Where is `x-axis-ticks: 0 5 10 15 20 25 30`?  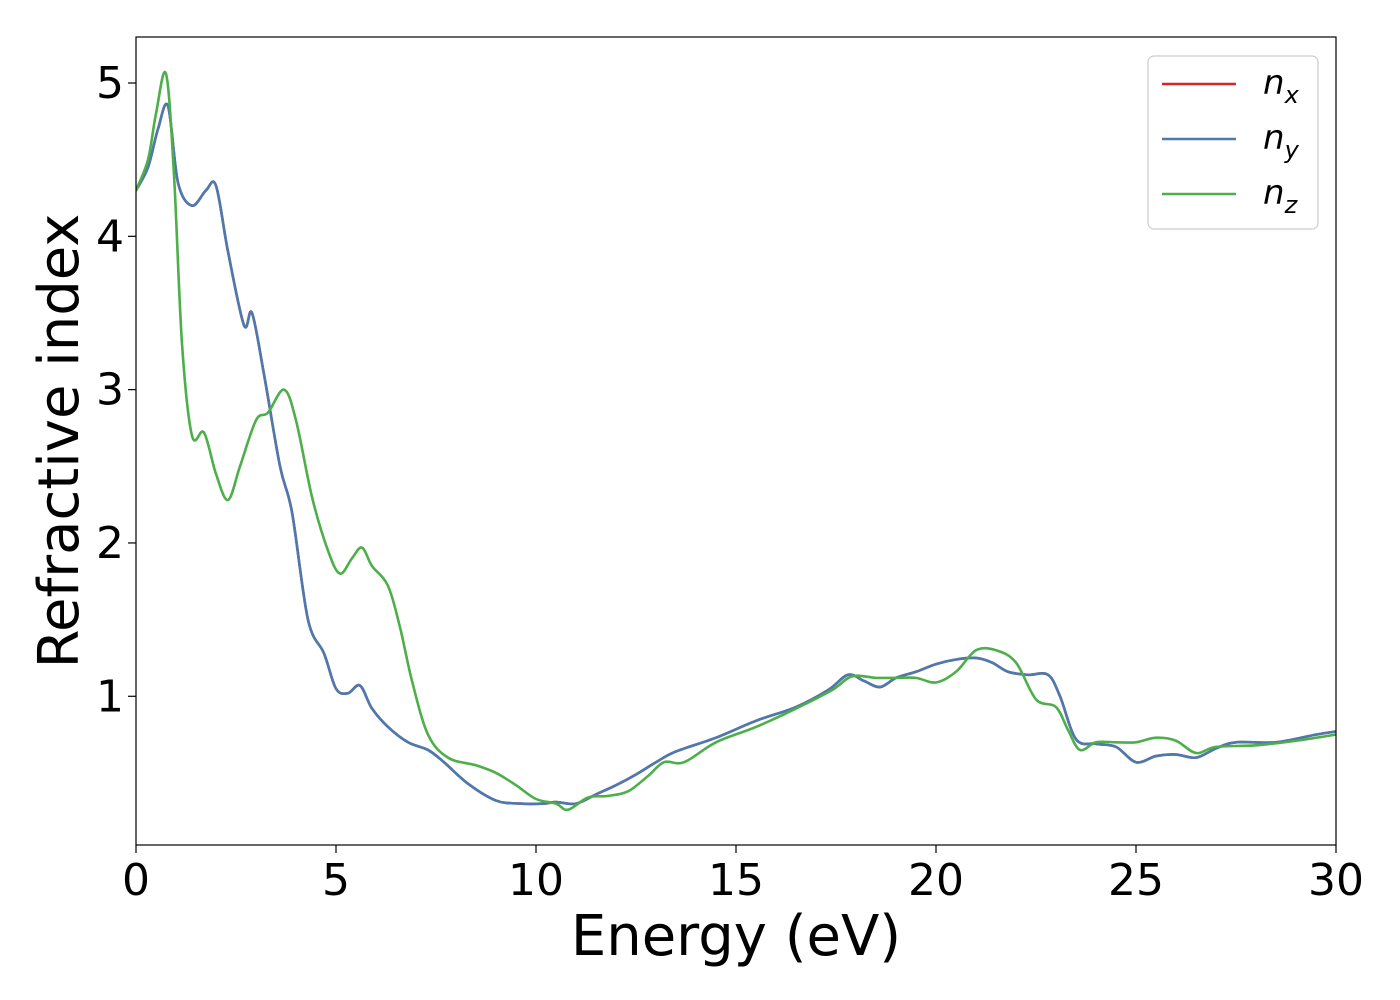 x-axis-ticks: 0 5 10 15 20 25 30 is located at coordinates (743, 875).